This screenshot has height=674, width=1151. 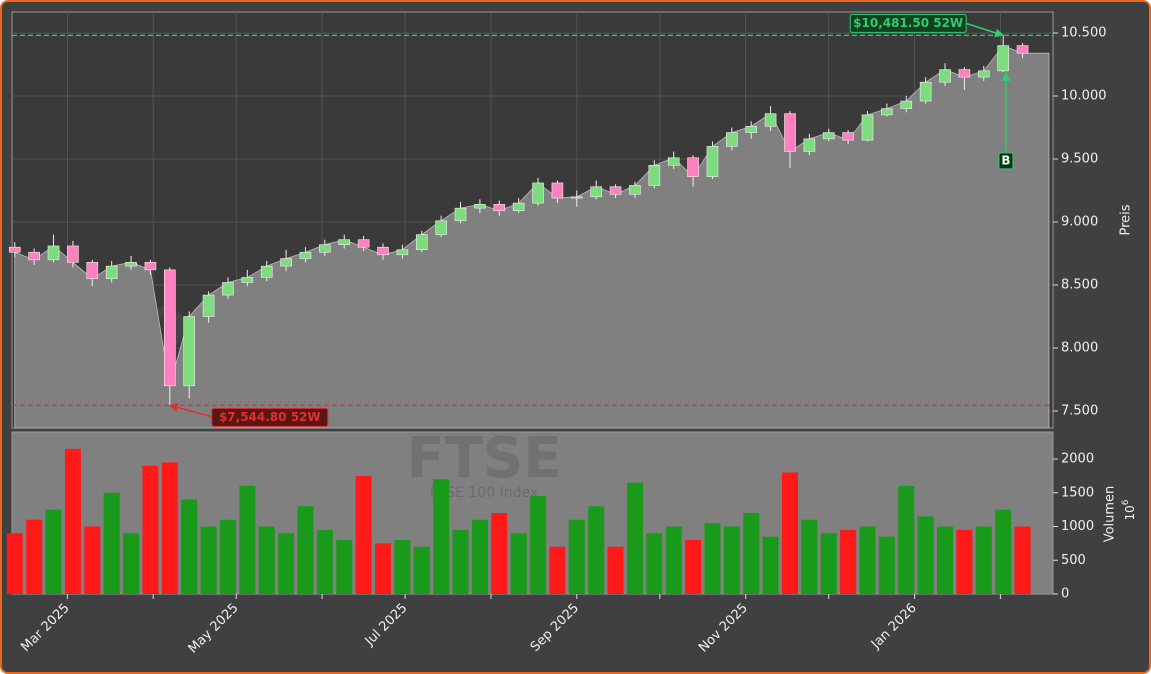 I want to click on y-tick-label: 8.000, so click(x=1079, y=348).